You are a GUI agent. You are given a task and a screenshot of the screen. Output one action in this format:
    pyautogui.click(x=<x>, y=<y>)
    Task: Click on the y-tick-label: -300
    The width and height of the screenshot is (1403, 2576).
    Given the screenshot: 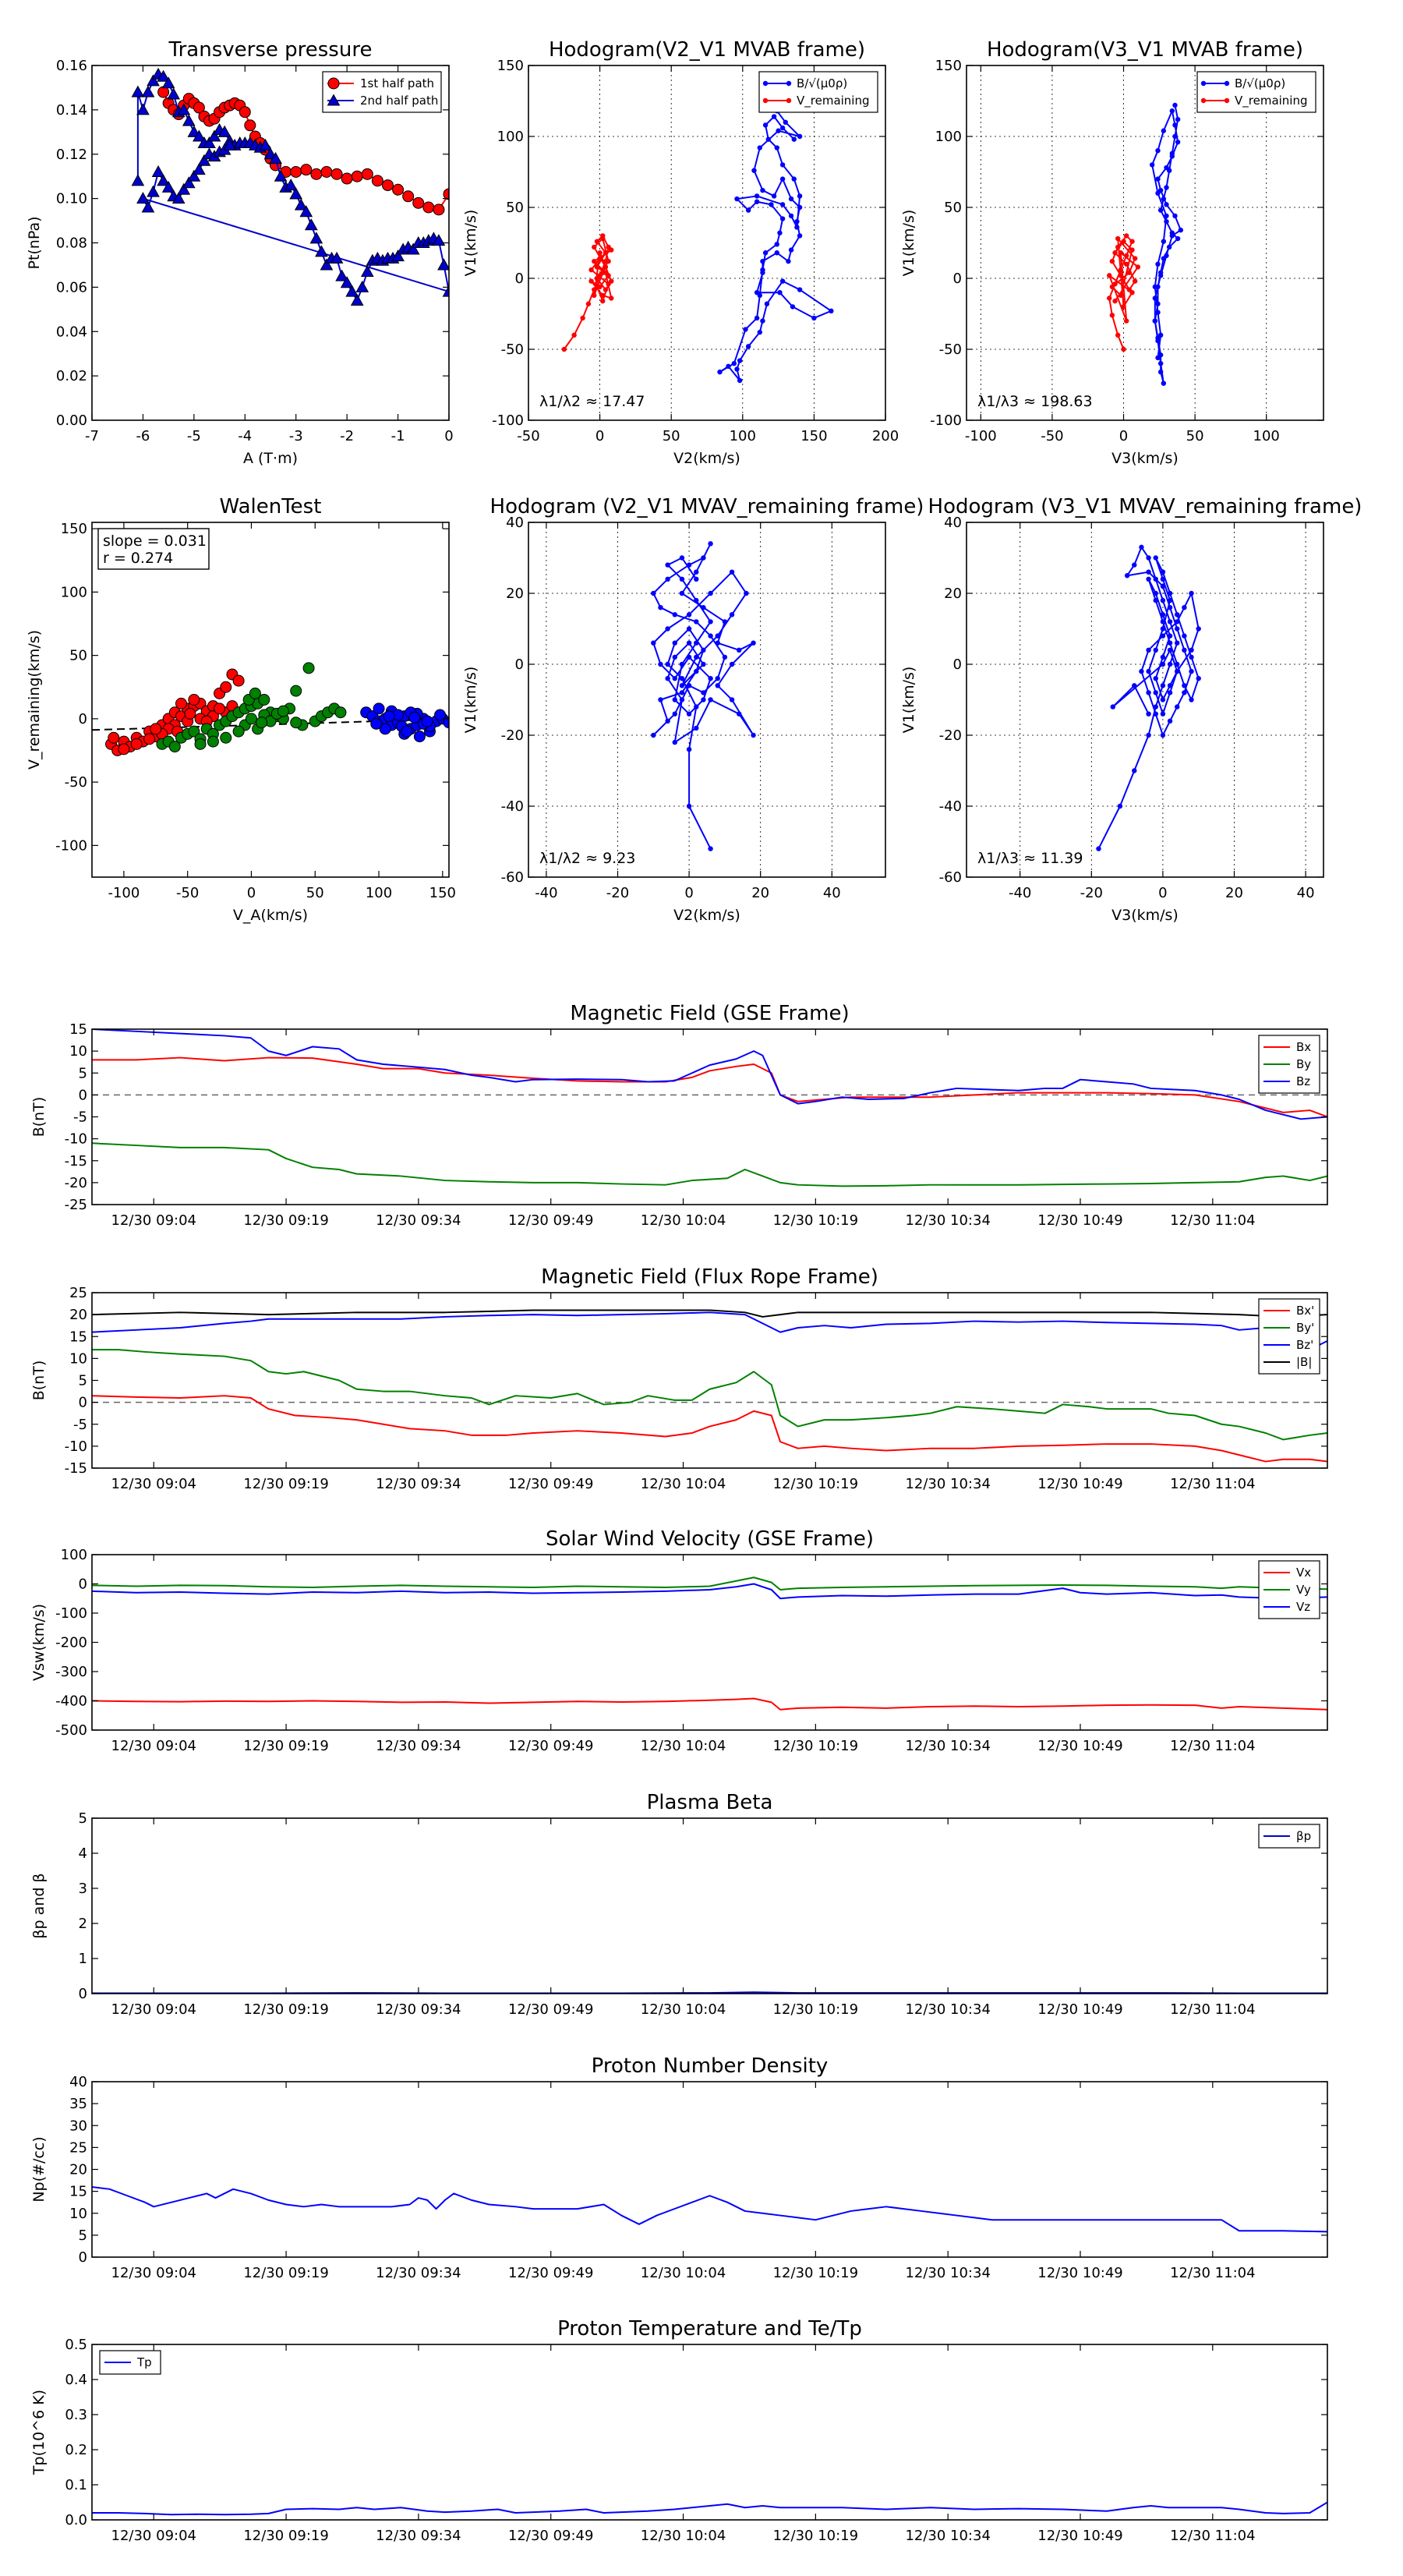 What is the action you would take?
    pyautogui.click(x=71, y=1672)
    